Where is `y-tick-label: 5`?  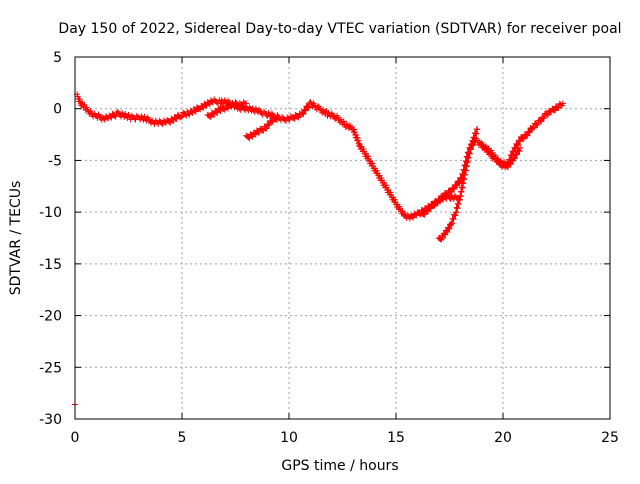 y-tick-label: 5 is located at coordinates (57, 58).